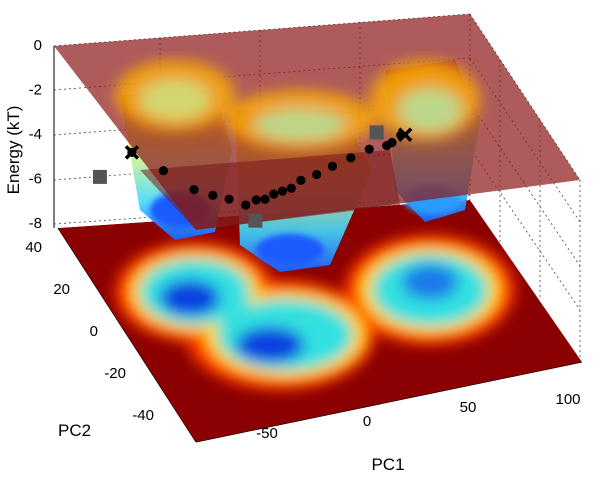  Describe the element at coordinates (567, 399) in the screenshot. I see `x-tick-label: 100` at that location.